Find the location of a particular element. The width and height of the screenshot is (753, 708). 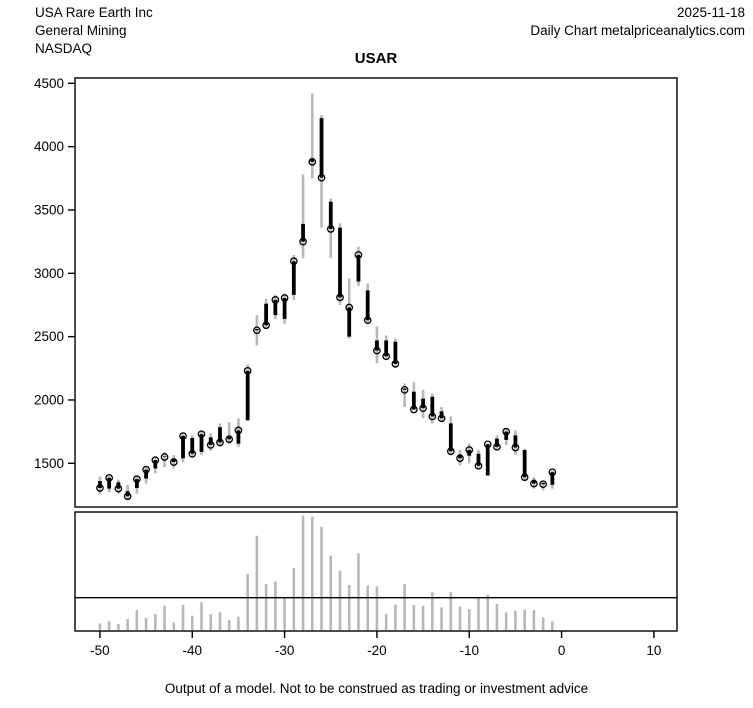

header-left: USA Rare Earth Inc General Mining NASDAQ is located at coordinates (94, 31).